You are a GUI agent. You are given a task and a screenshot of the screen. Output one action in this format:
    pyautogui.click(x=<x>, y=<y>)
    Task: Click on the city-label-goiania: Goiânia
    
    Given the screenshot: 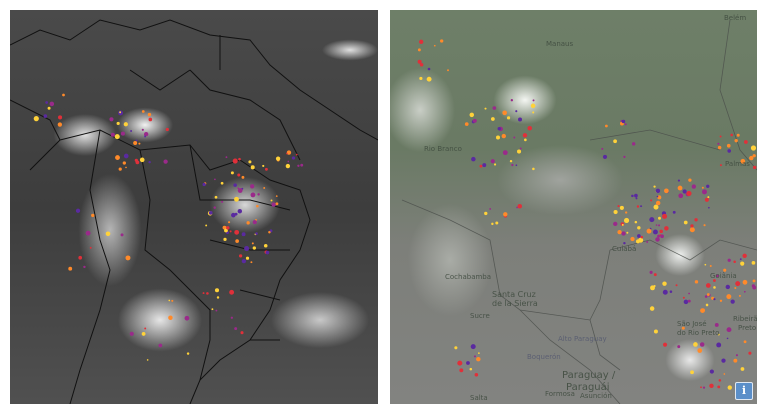 What is the action you would take?
    pyautogui.click(x=723, y=276)
    